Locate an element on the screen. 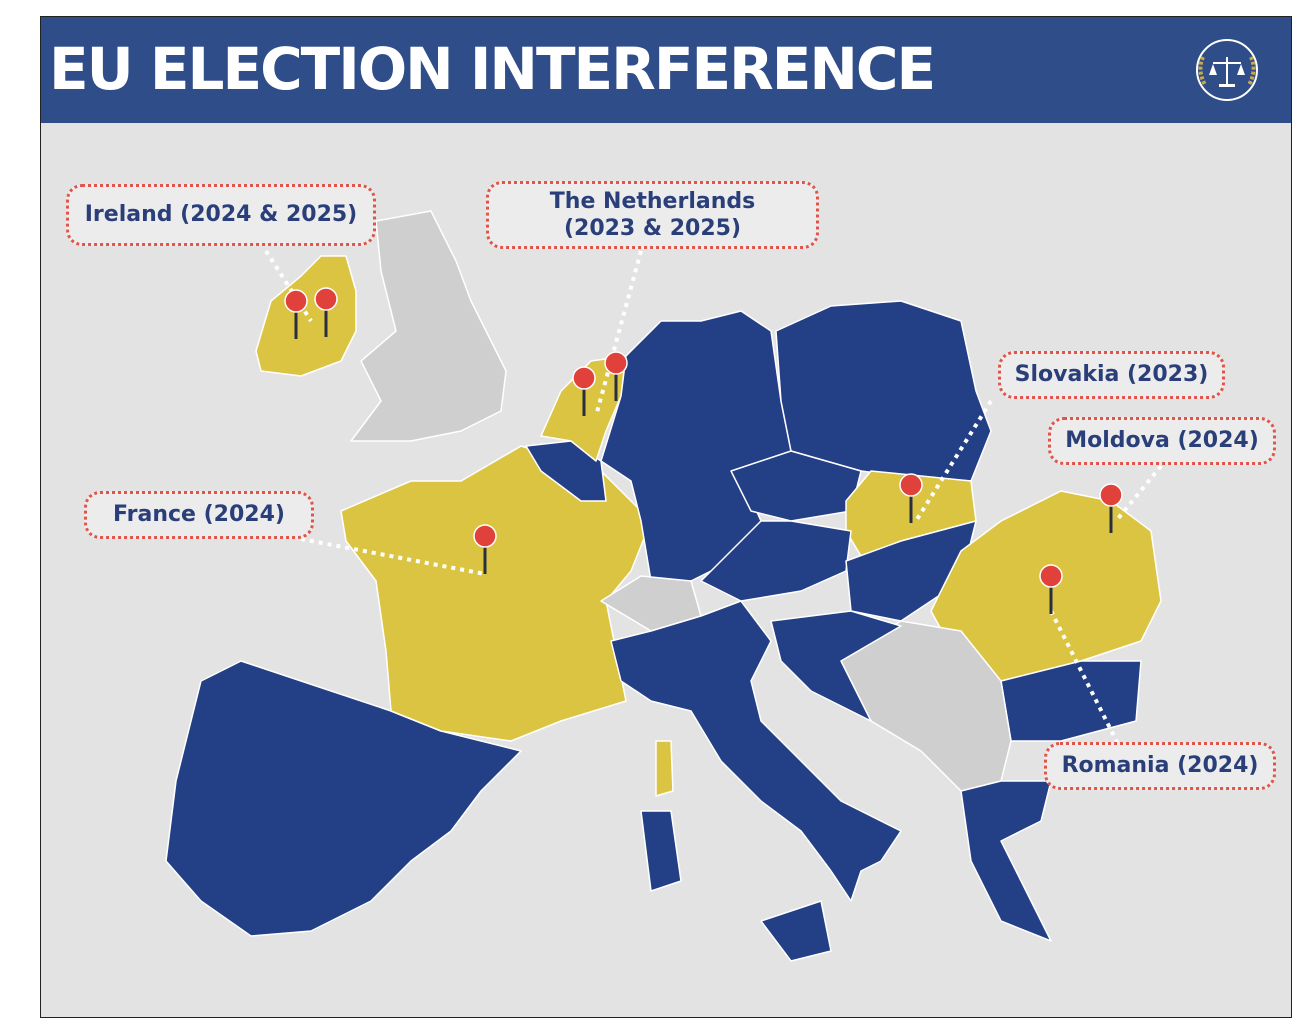 The image size is (1316, 1030). island-sardinia is located at coordinates (661, 851).